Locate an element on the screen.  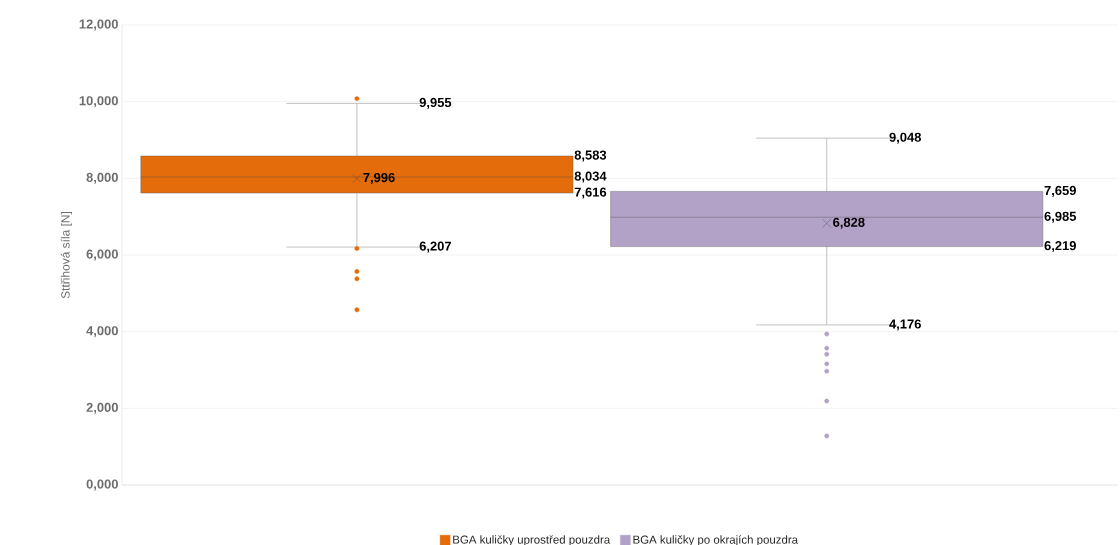
y-tick-label: 10,000 is located at coordinates (98, 102).